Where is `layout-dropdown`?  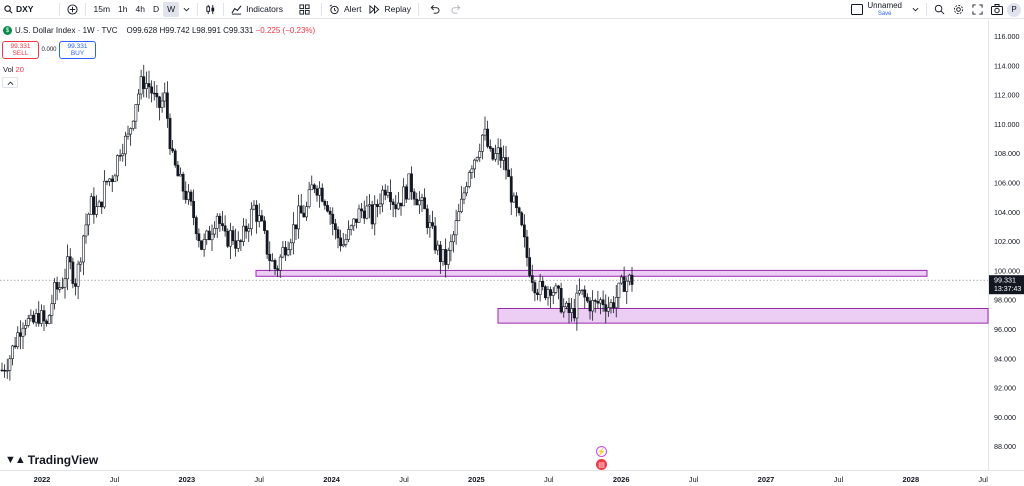 layout-dropdown is located at coordinates (915, 9).